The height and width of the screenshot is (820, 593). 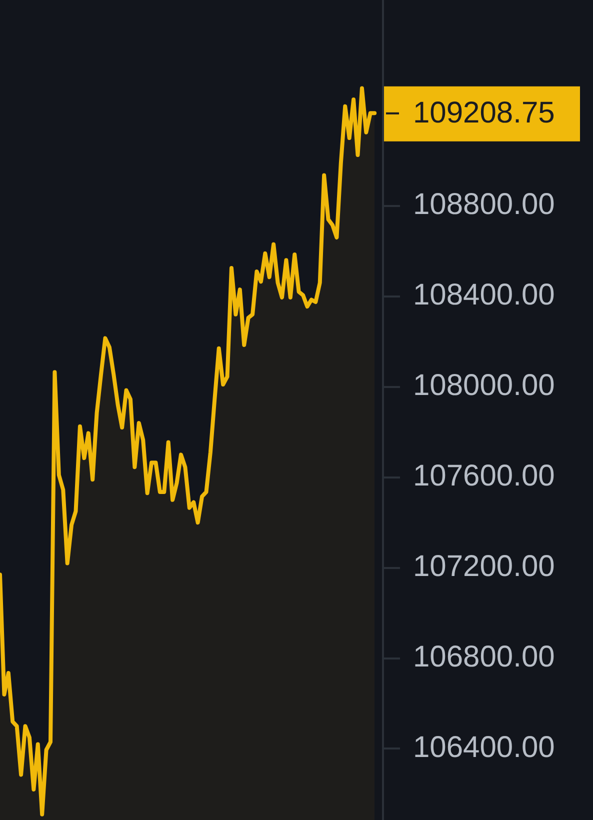 I want to click on ref-line-label: 109208.75, so click(x=484, y=113).